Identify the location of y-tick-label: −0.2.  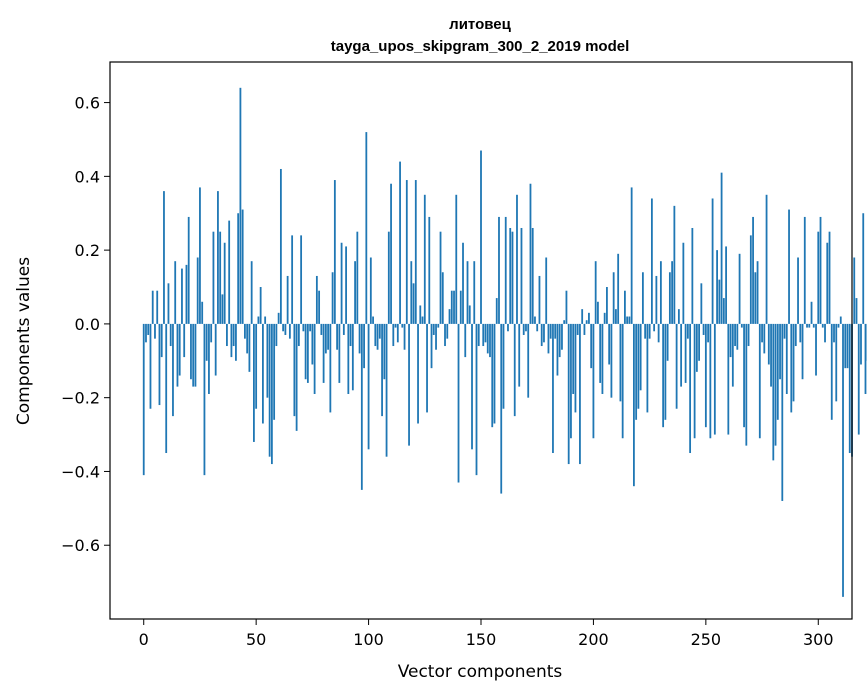
(80, 398).